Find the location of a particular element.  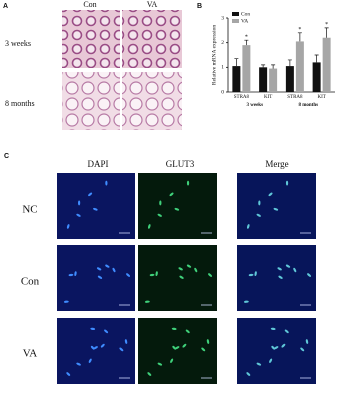

group-label: 3 weeks is located at coordinates (254, 105).